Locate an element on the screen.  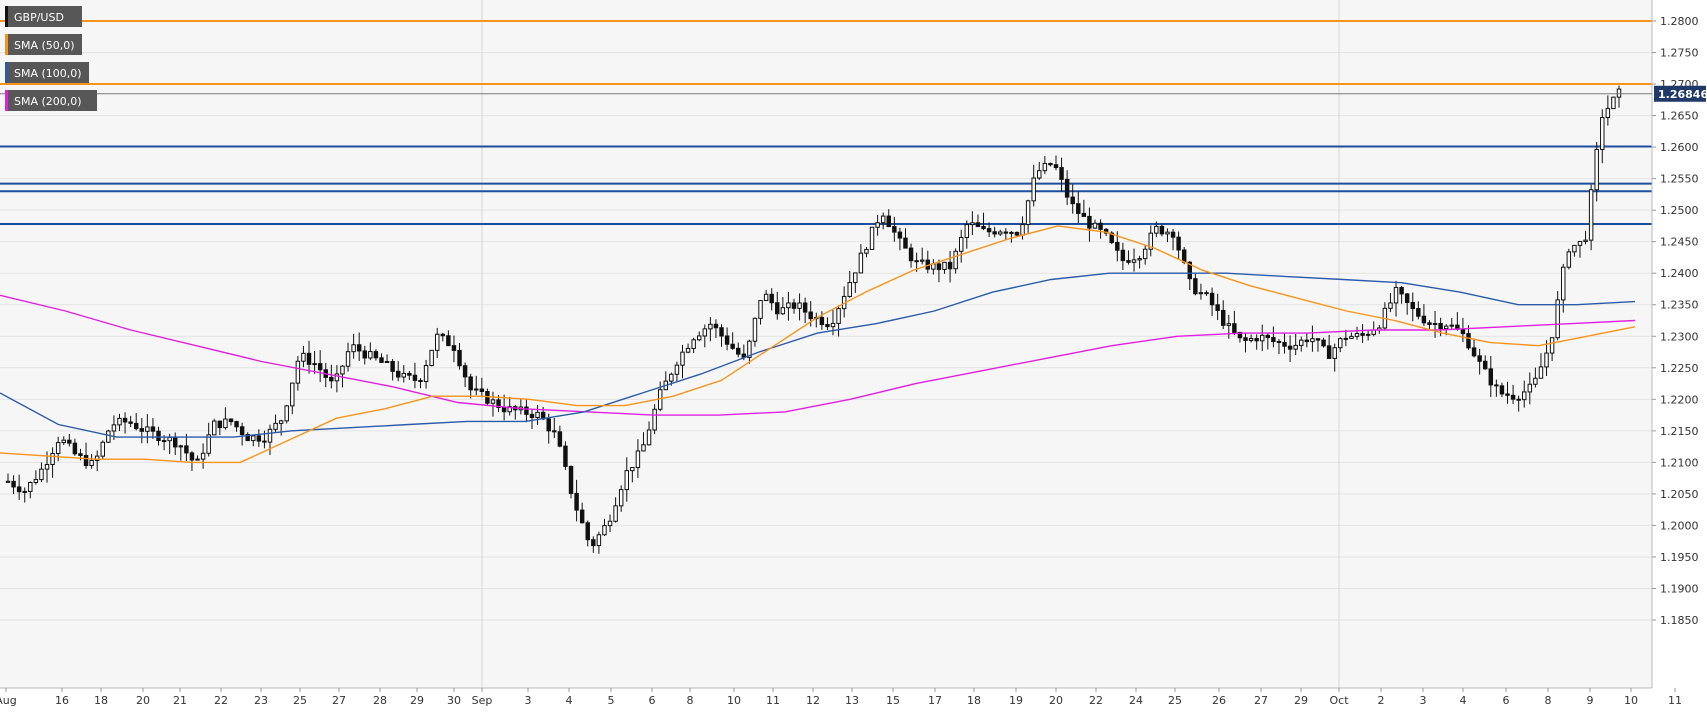
legend-item: GBP/USD is located at coordinates (43, 16).